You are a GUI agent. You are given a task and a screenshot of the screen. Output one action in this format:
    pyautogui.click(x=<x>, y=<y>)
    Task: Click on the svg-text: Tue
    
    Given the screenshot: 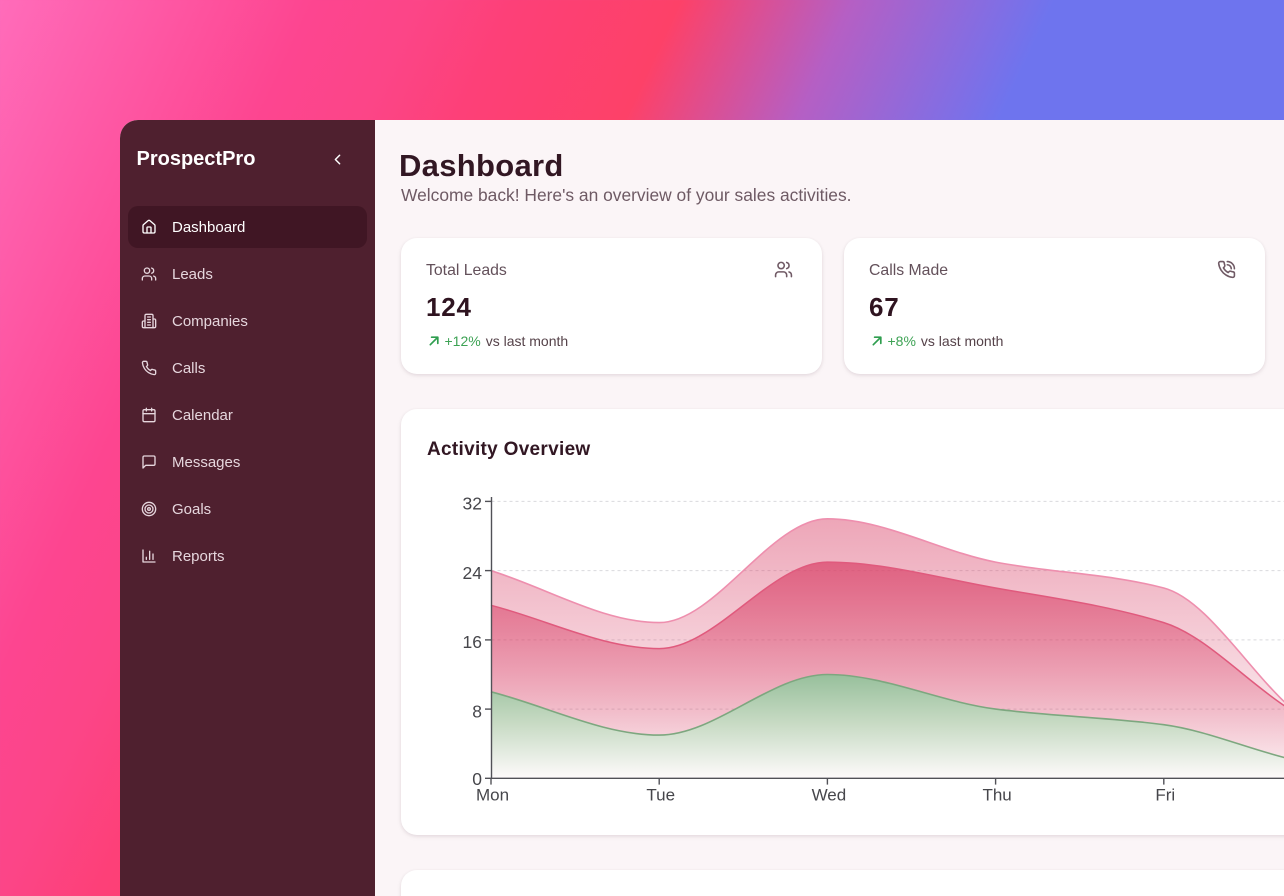 What is the action you would take?
    pyautogui.click(x=660, y=795)
    